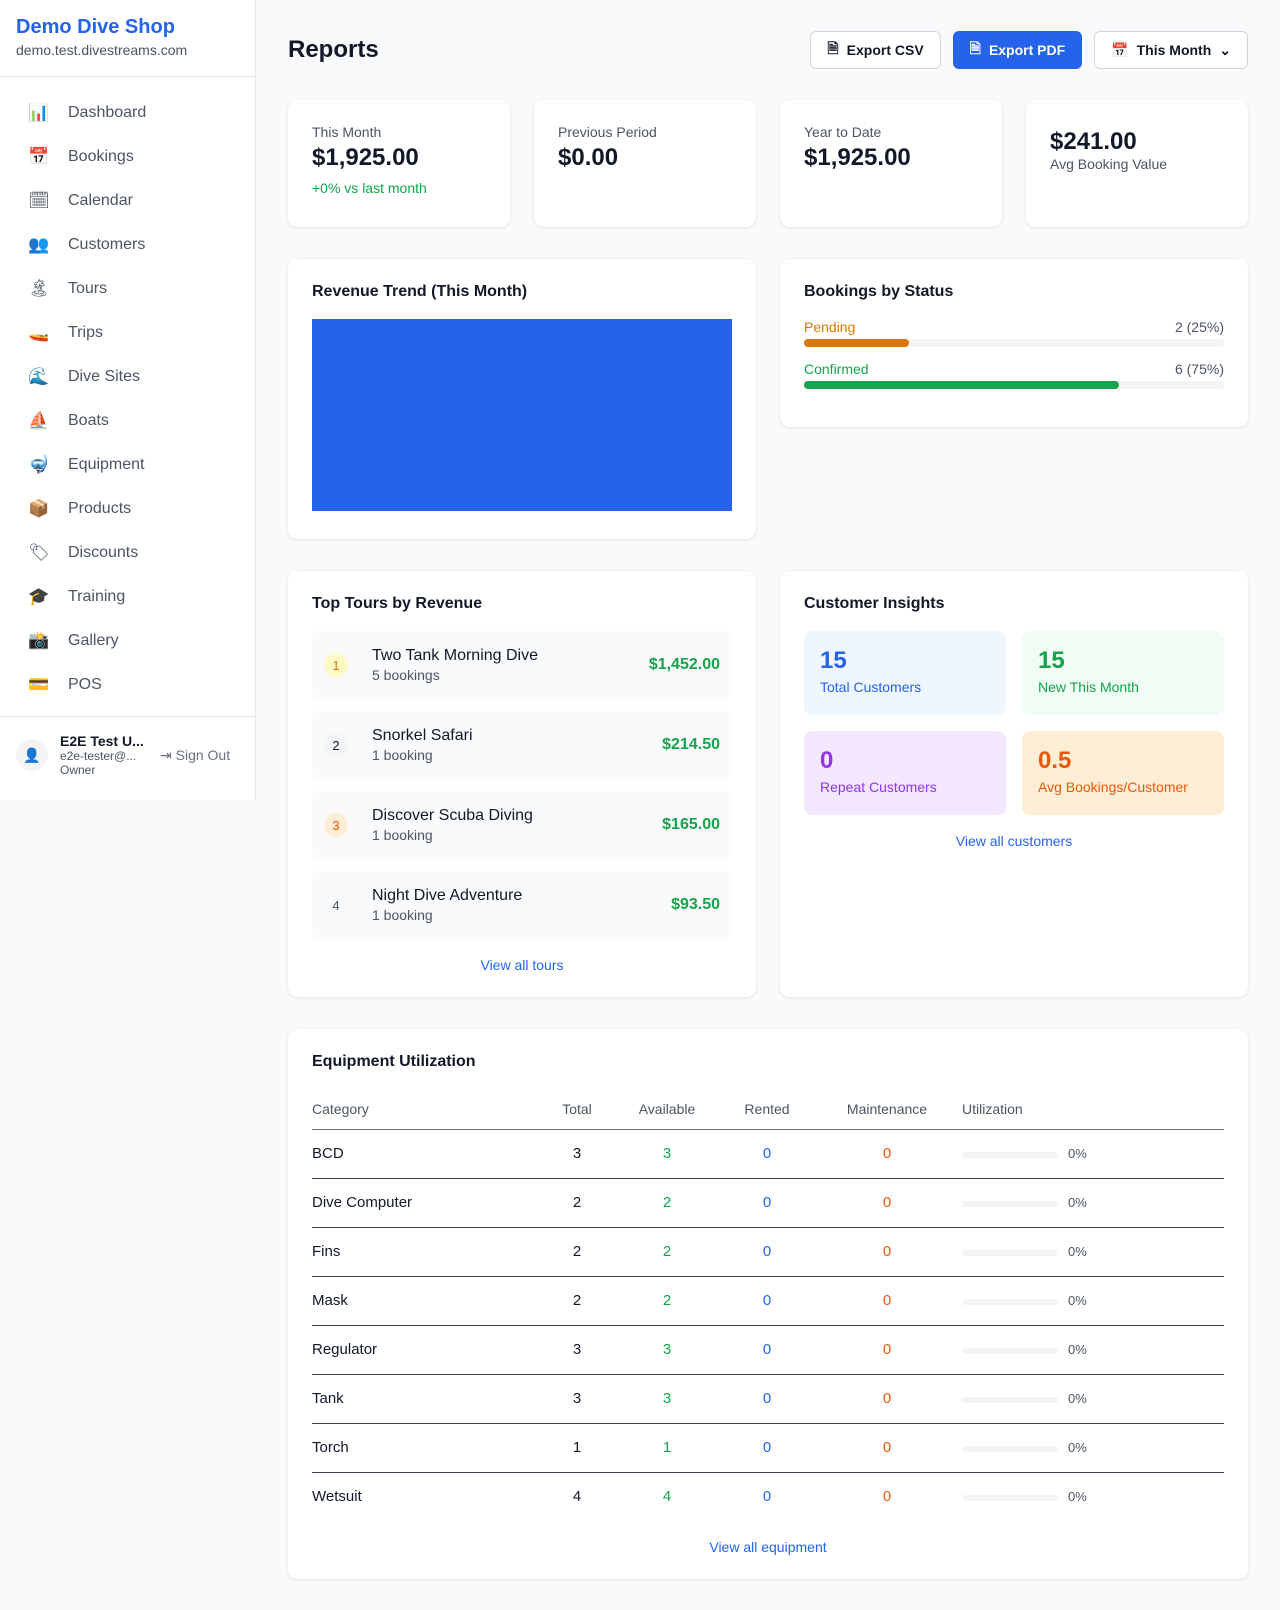 The image size is (1280, 1610). I want to click on insight-box: 15 New This Month, so click(1123, 673).